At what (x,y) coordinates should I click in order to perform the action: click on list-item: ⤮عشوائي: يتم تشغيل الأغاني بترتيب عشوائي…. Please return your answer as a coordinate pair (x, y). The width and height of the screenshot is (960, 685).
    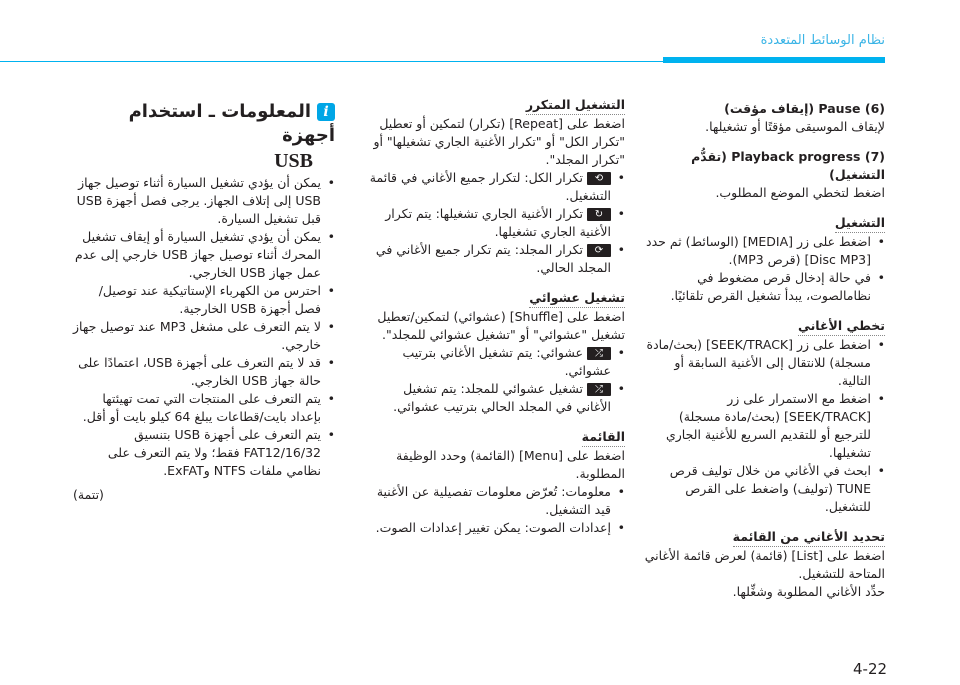
    Looking at the image, I should click on (495, 362).